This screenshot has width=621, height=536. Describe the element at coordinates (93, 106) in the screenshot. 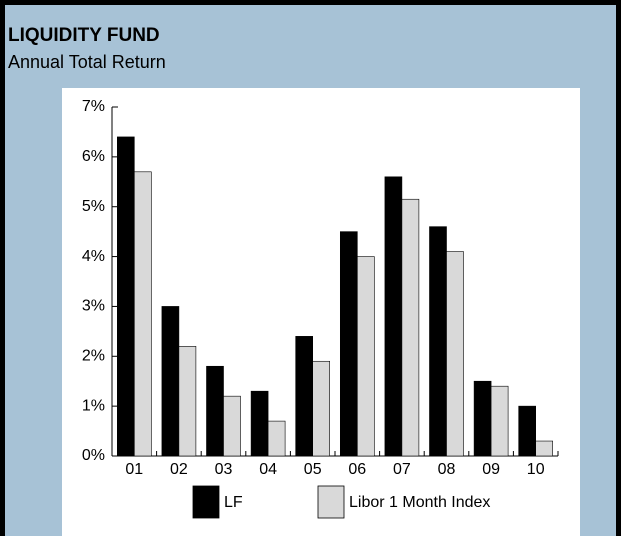

I see `y-tick-label: 7%` at that location.